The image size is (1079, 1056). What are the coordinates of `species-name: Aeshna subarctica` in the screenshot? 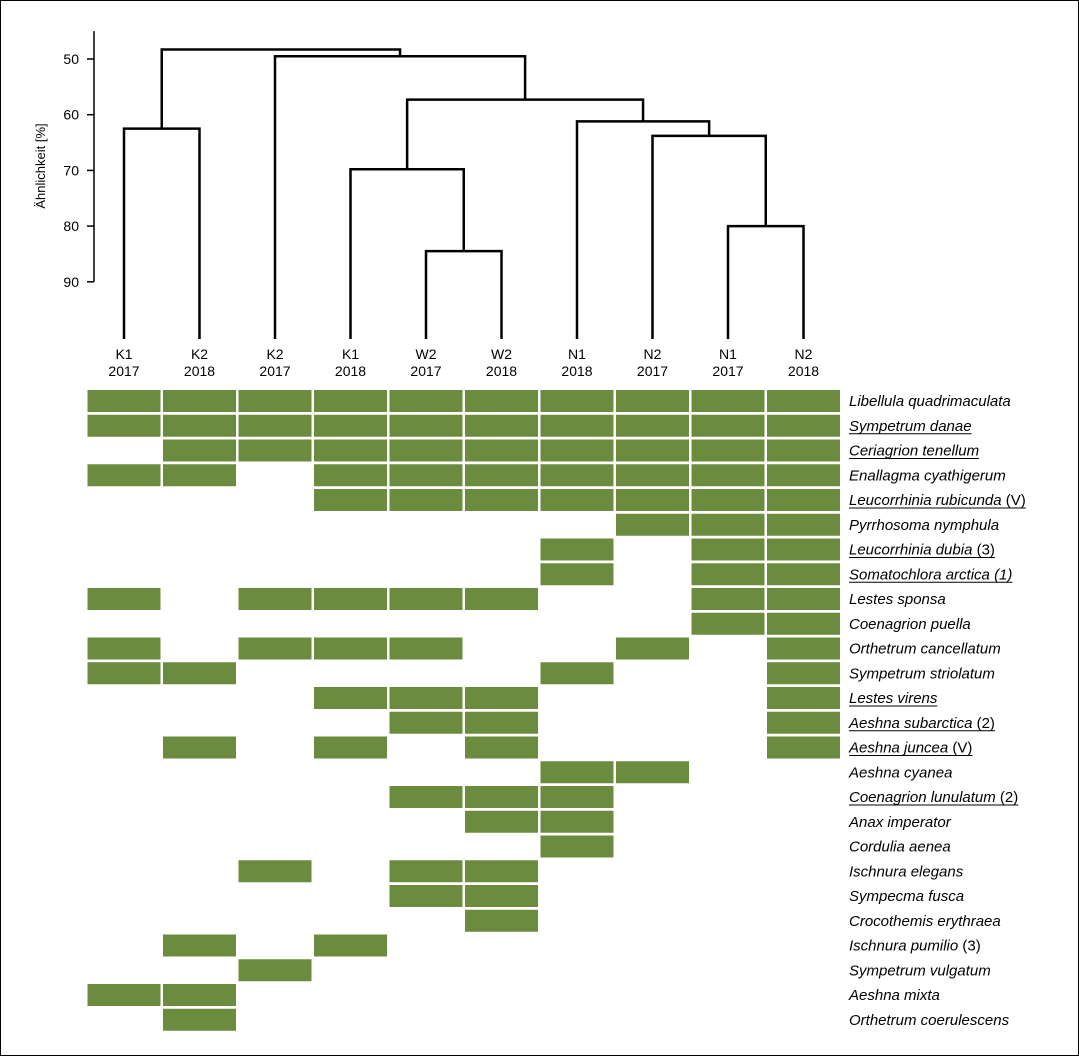 It's located at (910, 723).